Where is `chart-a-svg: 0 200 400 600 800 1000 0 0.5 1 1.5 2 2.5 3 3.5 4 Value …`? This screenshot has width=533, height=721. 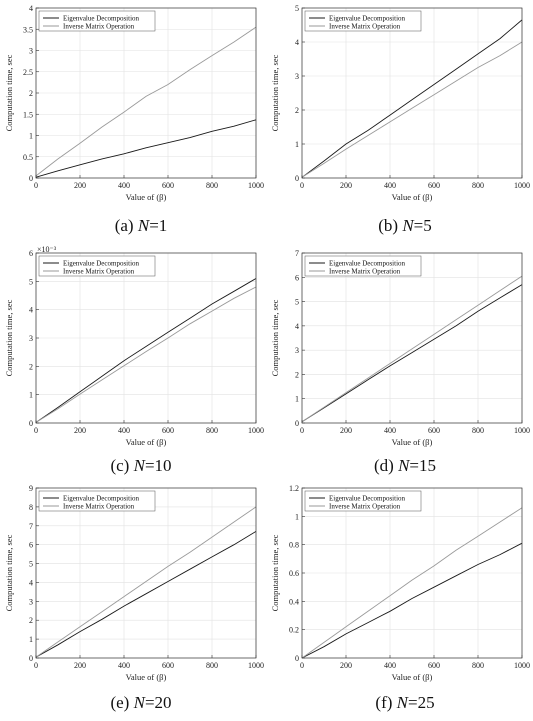 chart-a-svg: 0 200 400 600 800 1000 0 0.5 1 1.5 2 2.5 3 3.5 4 Value … is located at coordinates (134, 103).